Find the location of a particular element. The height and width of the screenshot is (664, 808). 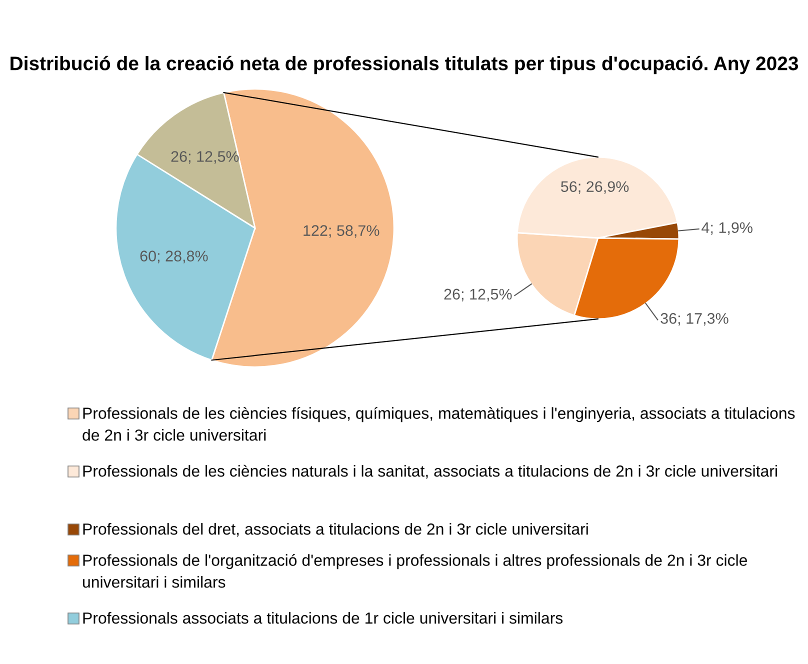

legend-label: Professionals del dret, associats a titulacions de 2n i 3r cicle universitari is located at coordinates (335, 530).